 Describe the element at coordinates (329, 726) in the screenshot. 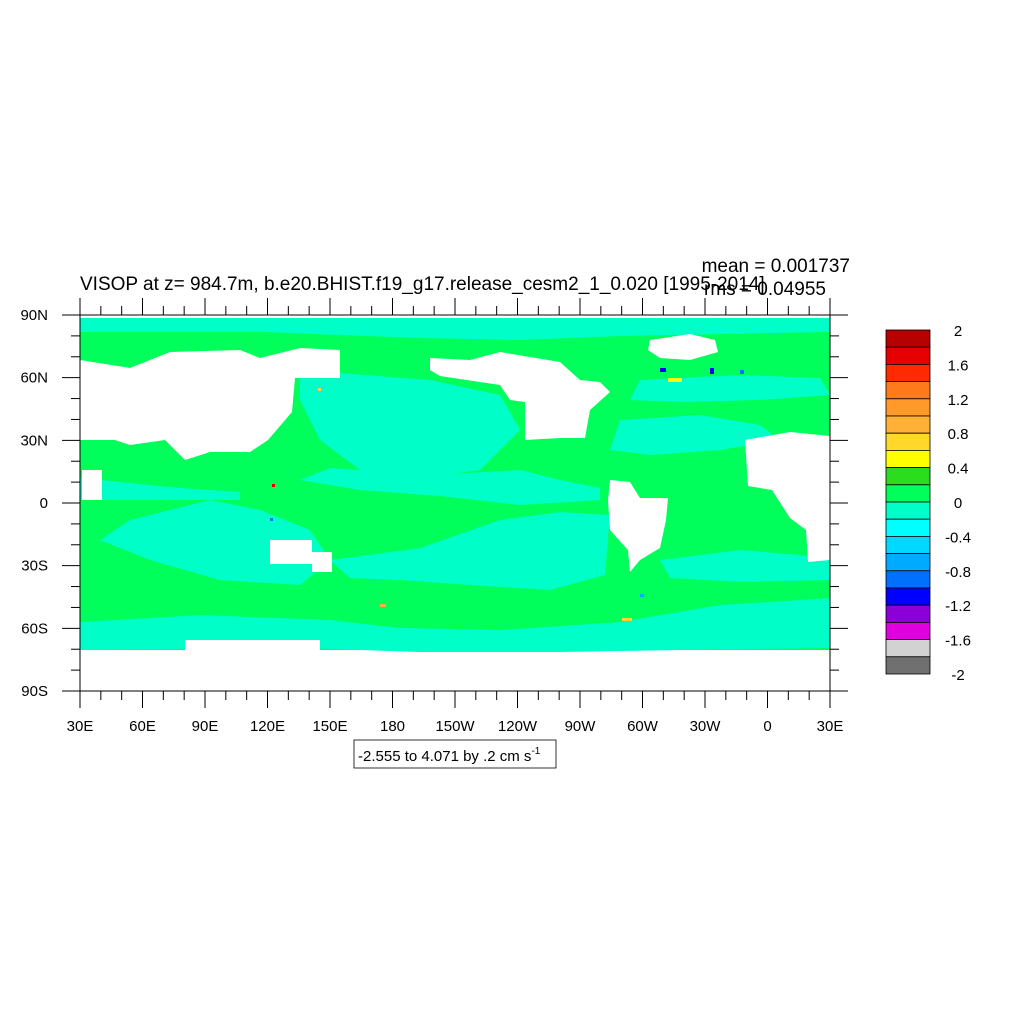

I see `lon-label: 150E` at that location.